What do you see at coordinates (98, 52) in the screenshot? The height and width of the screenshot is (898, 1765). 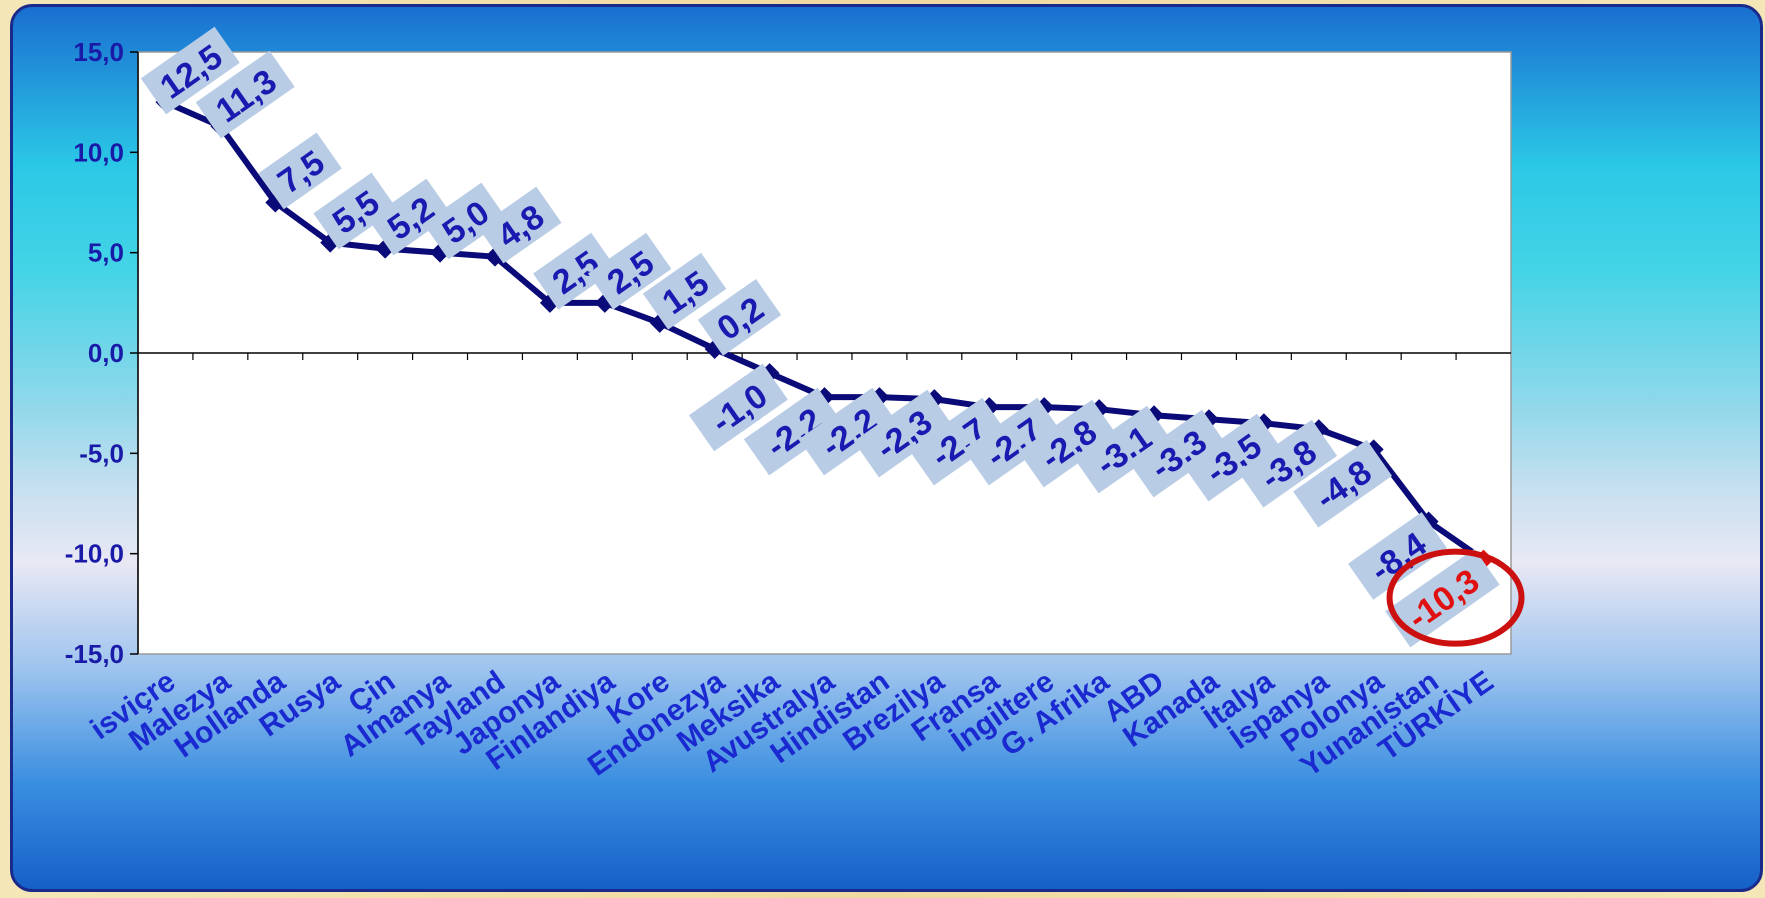 I see `y-tick-label: 15,0` at bounding box center [98, 52].